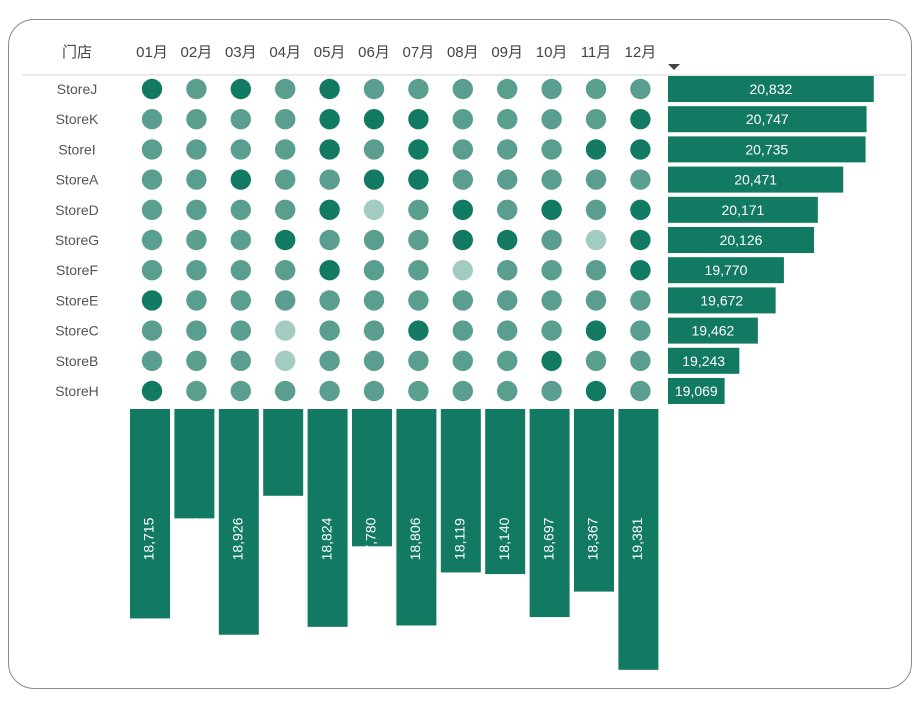 The height and width of the screenshot is (703, 924). What do you see at coordinates (197, 52) in the screenshot?
I see `month-header: 02月` at bounding box center [197, 52].